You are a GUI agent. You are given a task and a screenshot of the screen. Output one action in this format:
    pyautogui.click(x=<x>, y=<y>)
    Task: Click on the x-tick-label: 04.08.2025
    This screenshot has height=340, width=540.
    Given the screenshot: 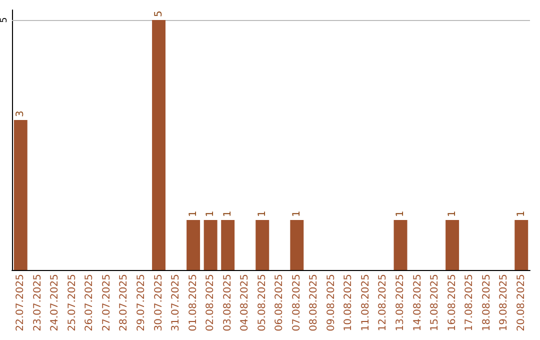 What is the action you would take?
    pyautogui.click(x=245, y=303)
    